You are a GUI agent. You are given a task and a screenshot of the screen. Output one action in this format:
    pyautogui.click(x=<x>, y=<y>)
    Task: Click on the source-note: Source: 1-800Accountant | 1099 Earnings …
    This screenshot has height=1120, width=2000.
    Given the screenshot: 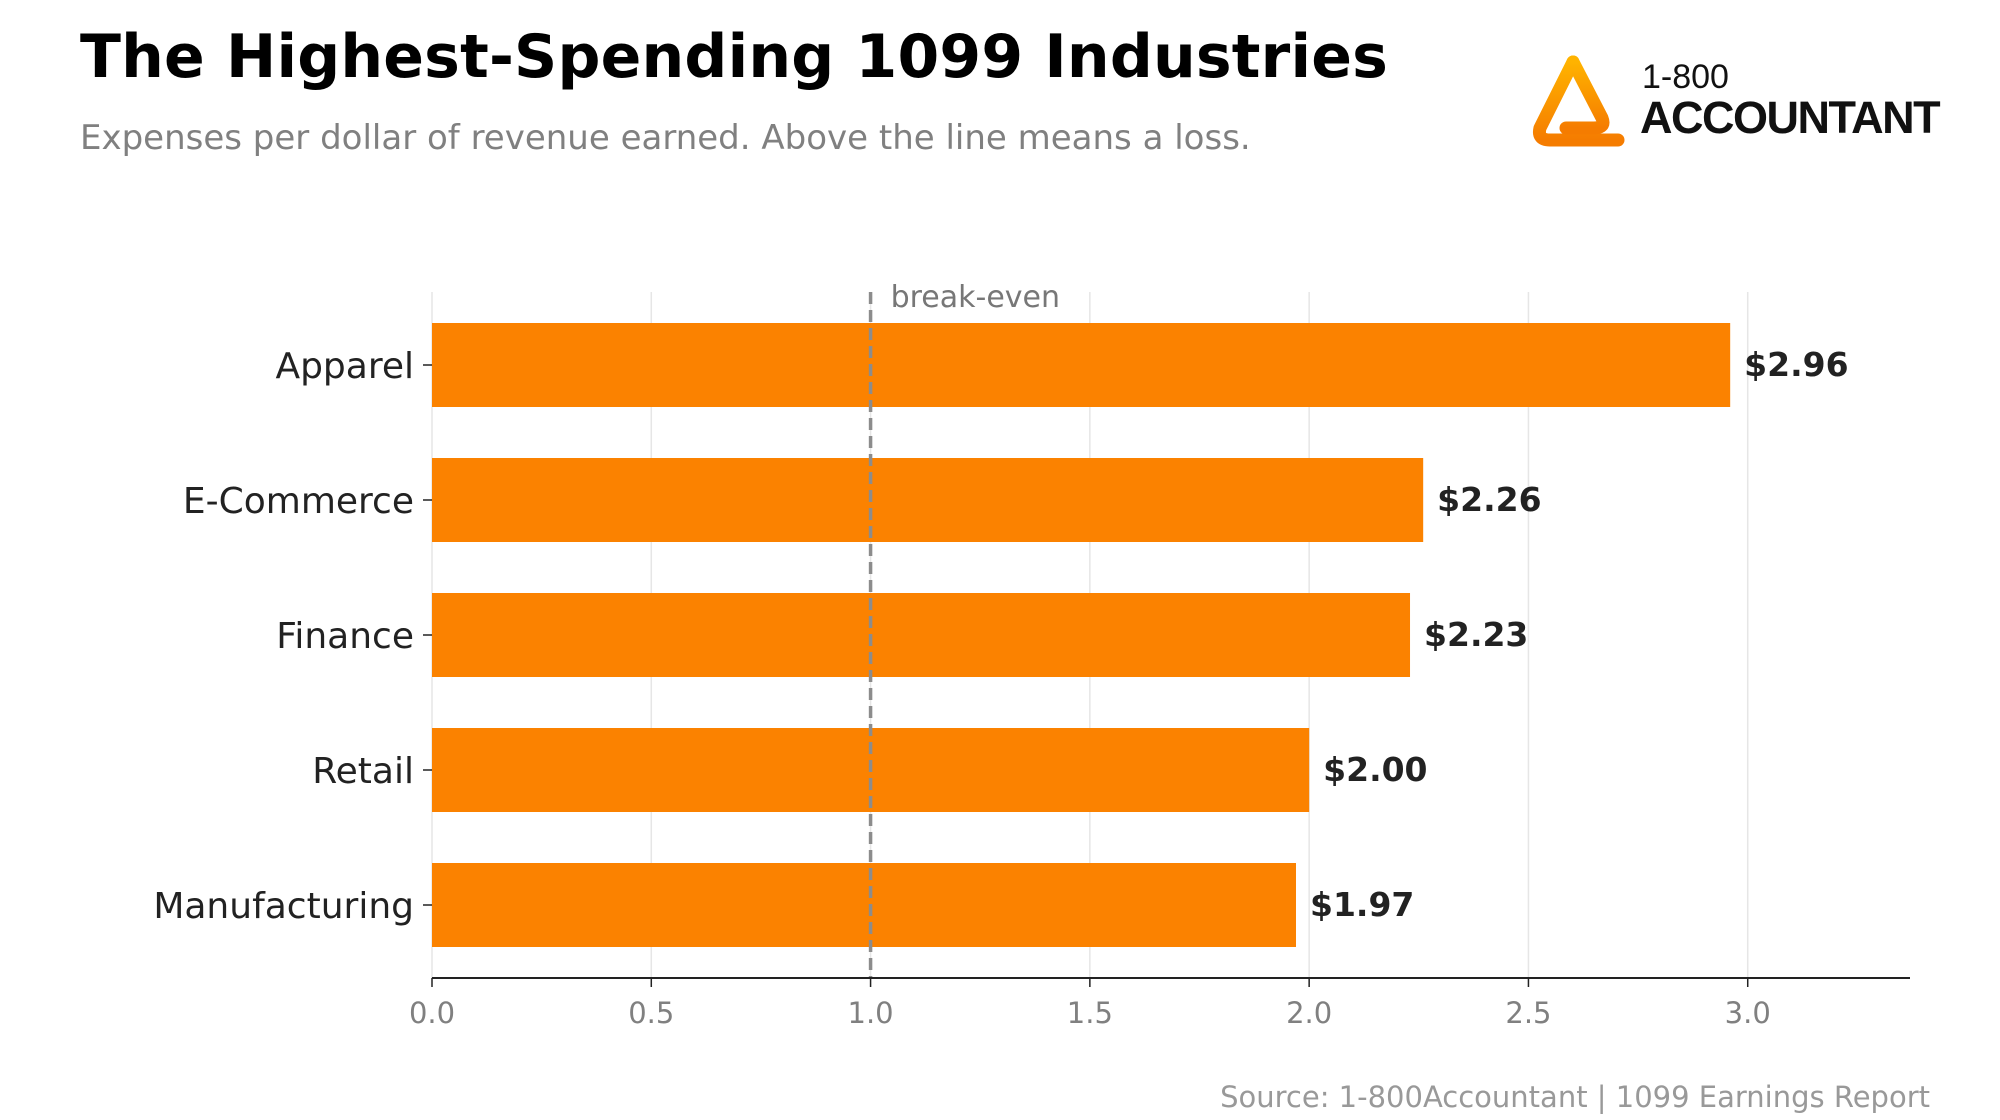 What is the action you would take?
    pyautogui.click(x=1575, y=1097)
    